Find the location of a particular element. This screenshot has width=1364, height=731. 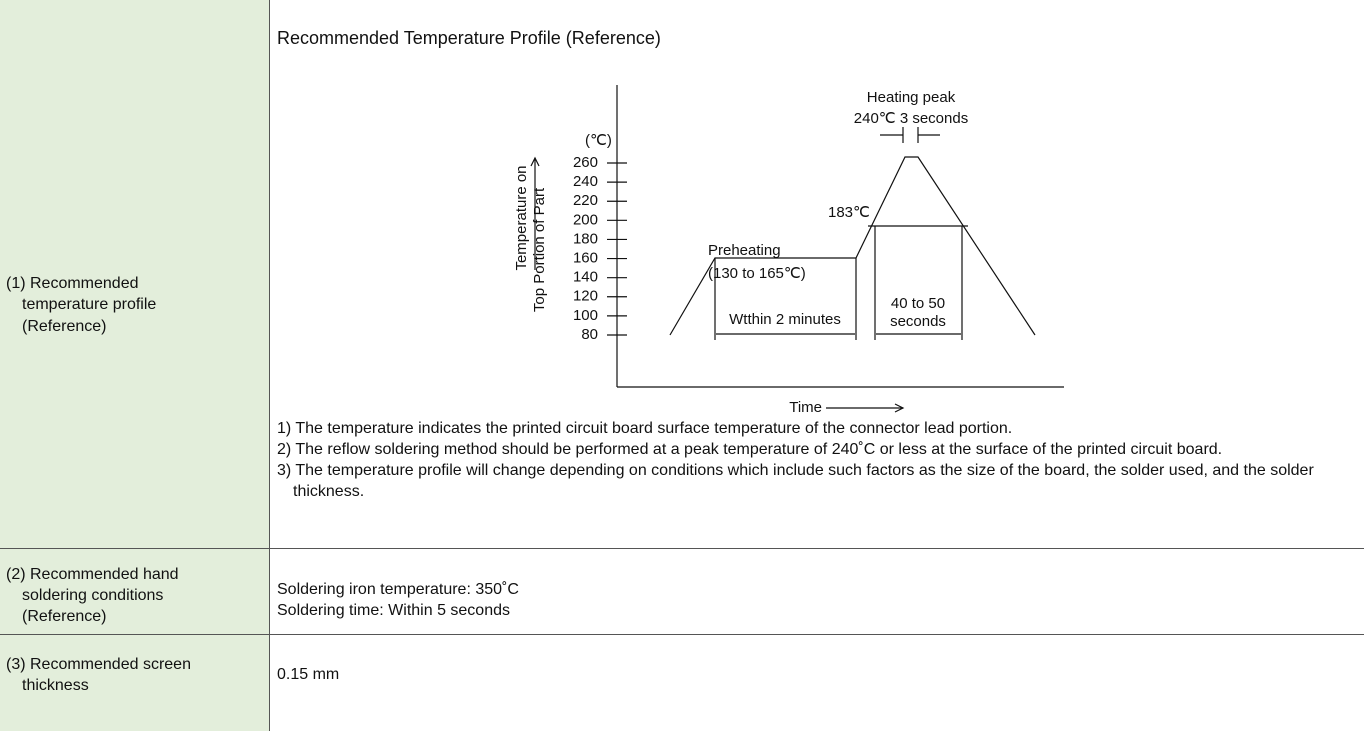

content: Soldering iron temperature: 350˚C is located at coordinates (398, 589).